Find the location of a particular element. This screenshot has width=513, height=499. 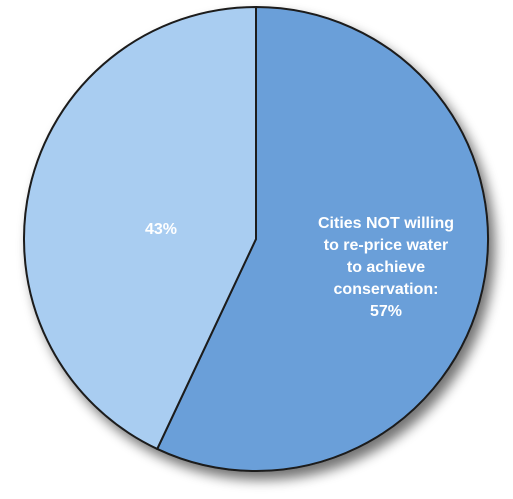

pie-slice-label-line: 43% is located at coordinates (161, 229).